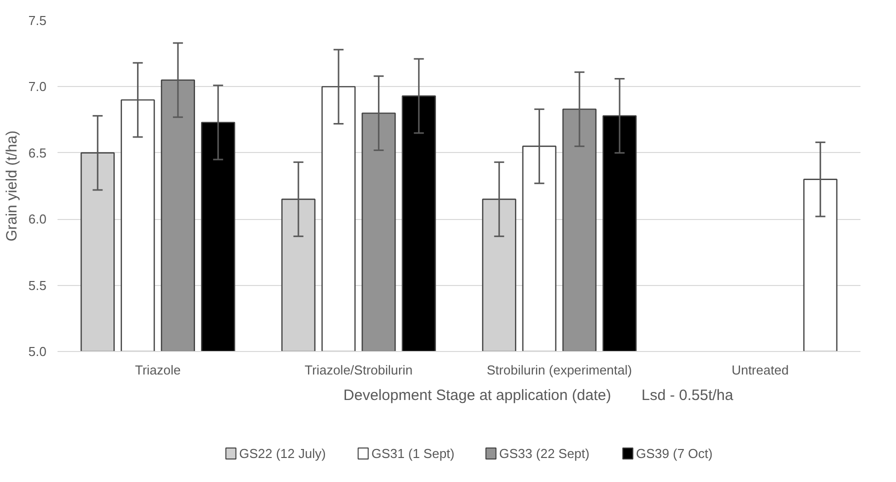  Describe the element at coordinates (413, 453) in the screenshot. I see `legend-label: GS31 (1 Sept)` at that location.